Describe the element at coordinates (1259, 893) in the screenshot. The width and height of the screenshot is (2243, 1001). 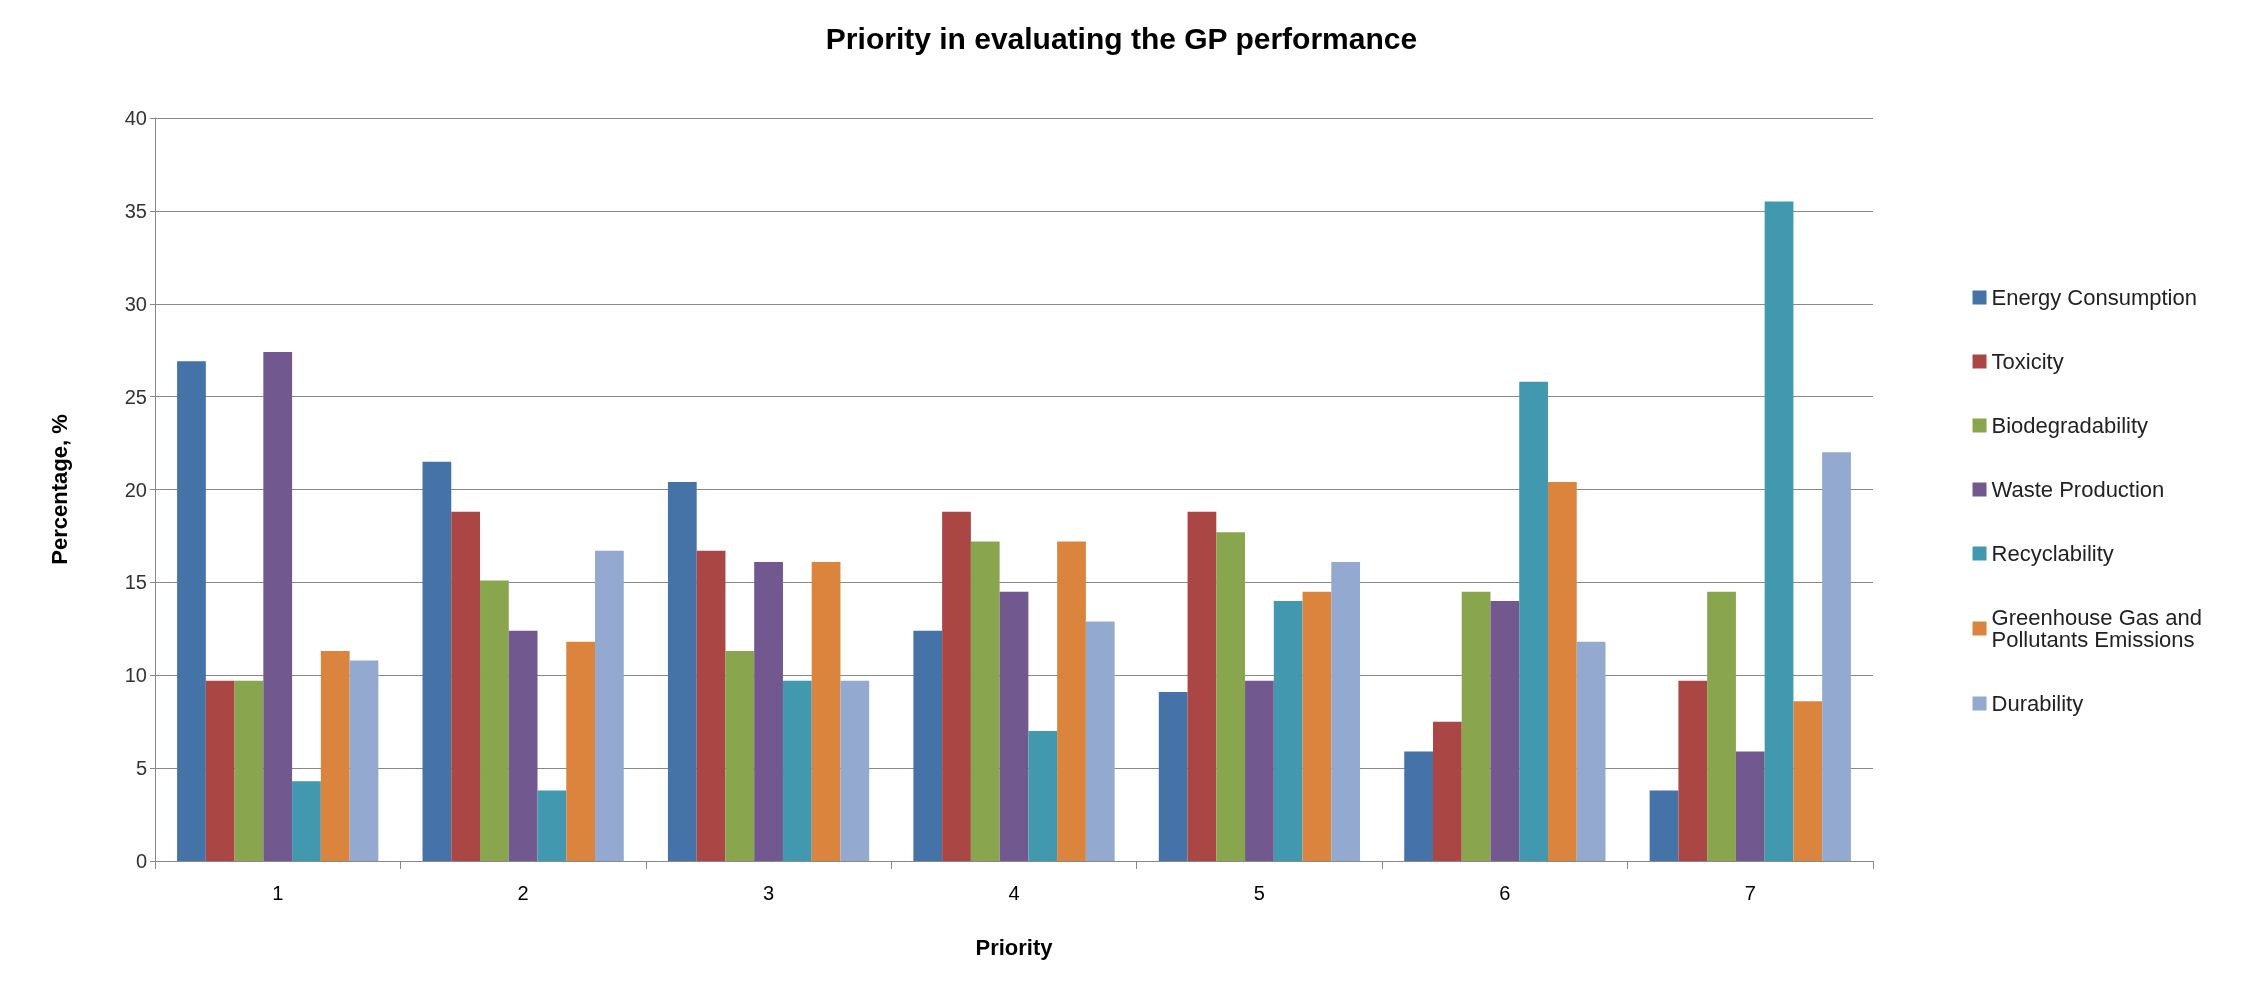
I see `x-tick-label: 5` at that location.